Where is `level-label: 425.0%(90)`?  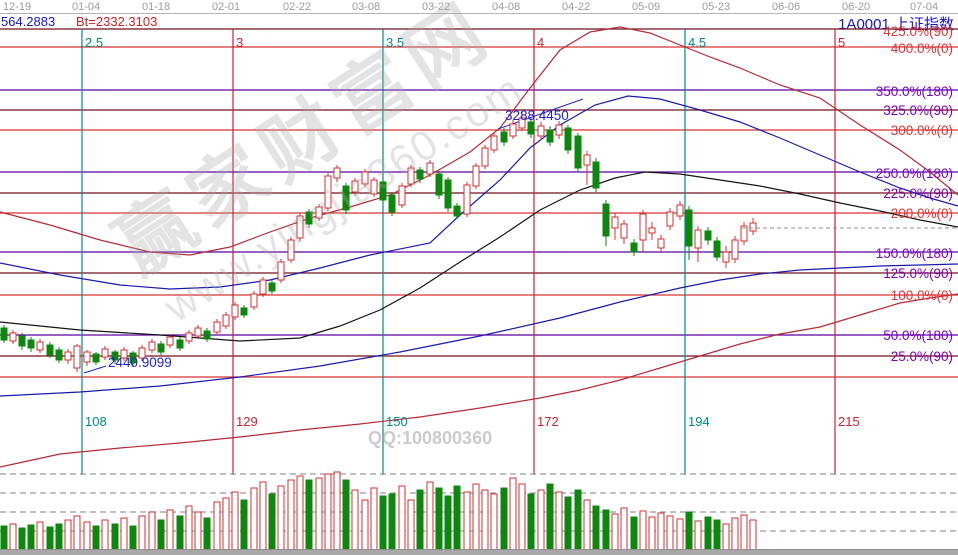 level-label: 425.0%(90) is located at coordinates (918, 31).